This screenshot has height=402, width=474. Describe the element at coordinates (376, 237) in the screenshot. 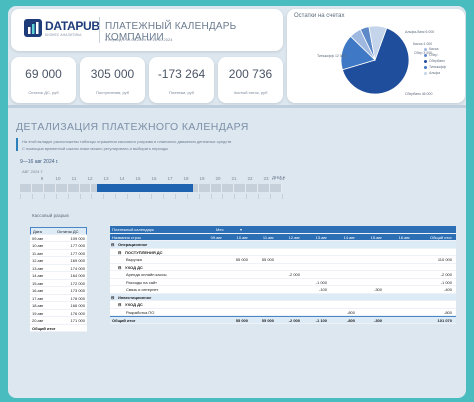

I see `column-header: 15.авг` at that location.